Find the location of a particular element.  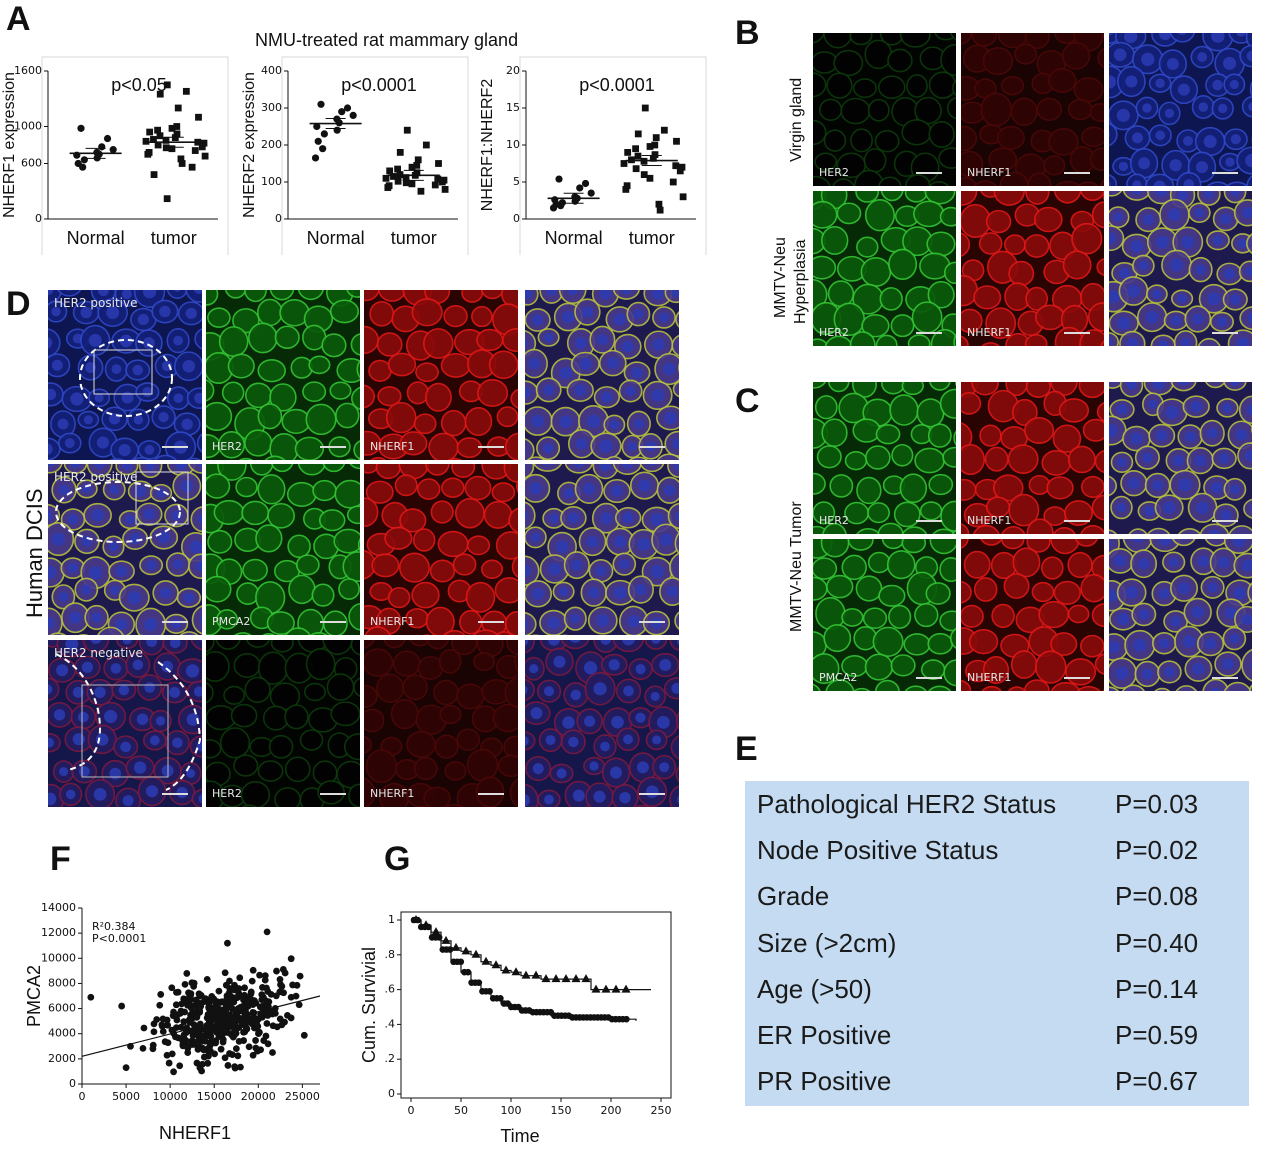

panel-a-title: NMU-treated rat mammary gland is located at coordinates (387, 40).